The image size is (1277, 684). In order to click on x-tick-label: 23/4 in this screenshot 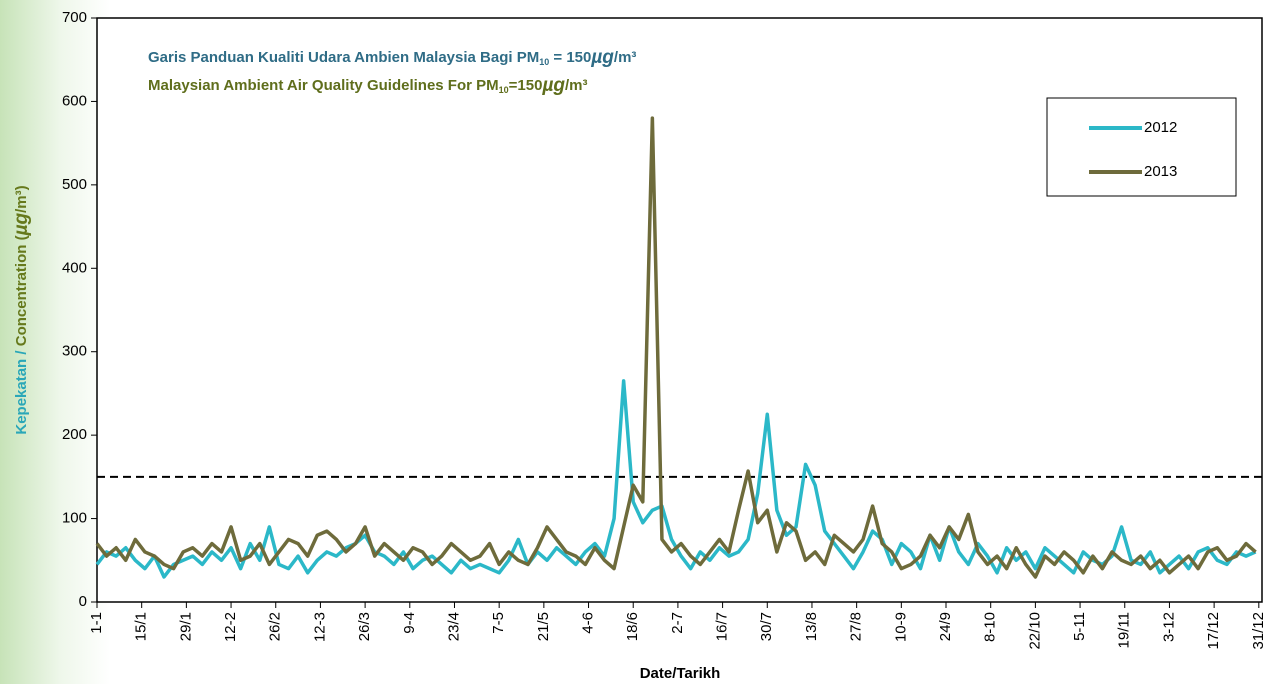, I will do `click(453, 626)`.